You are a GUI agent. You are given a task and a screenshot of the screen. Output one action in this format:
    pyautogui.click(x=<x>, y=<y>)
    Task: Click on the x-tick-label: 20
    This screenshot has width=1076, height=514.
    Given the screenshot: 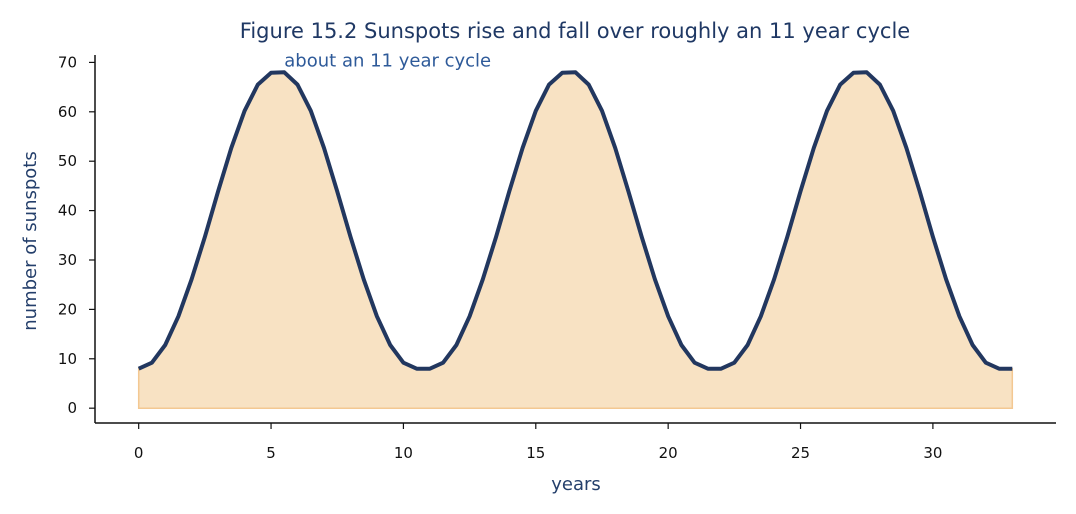 What is the action you would take?
    pyautogui.click(x=668, y=453)
    